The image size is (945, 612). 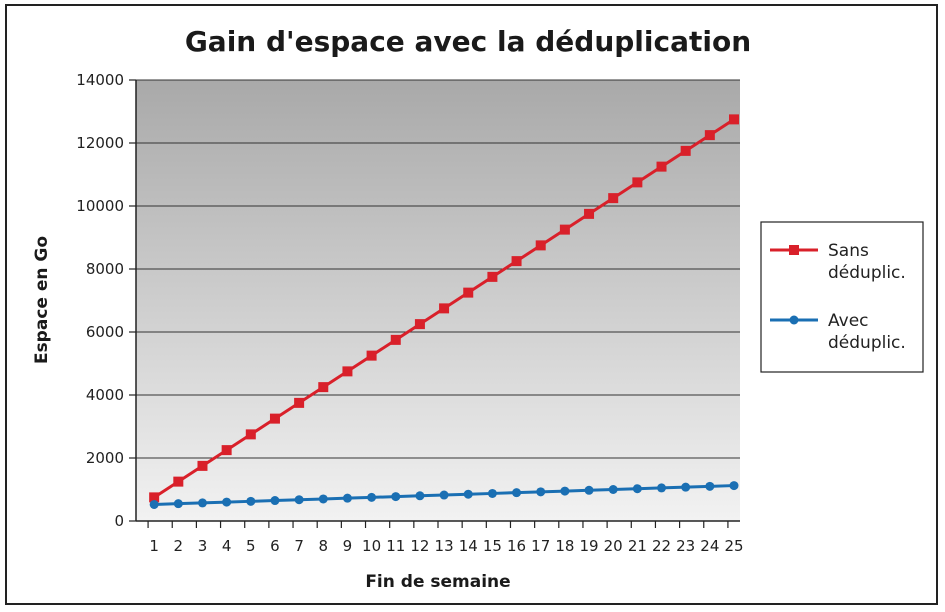 What do you see at coordinates (468, 546) in the screenshot?
I see `x-tick-label: 14` at bounding box center [468, 546].